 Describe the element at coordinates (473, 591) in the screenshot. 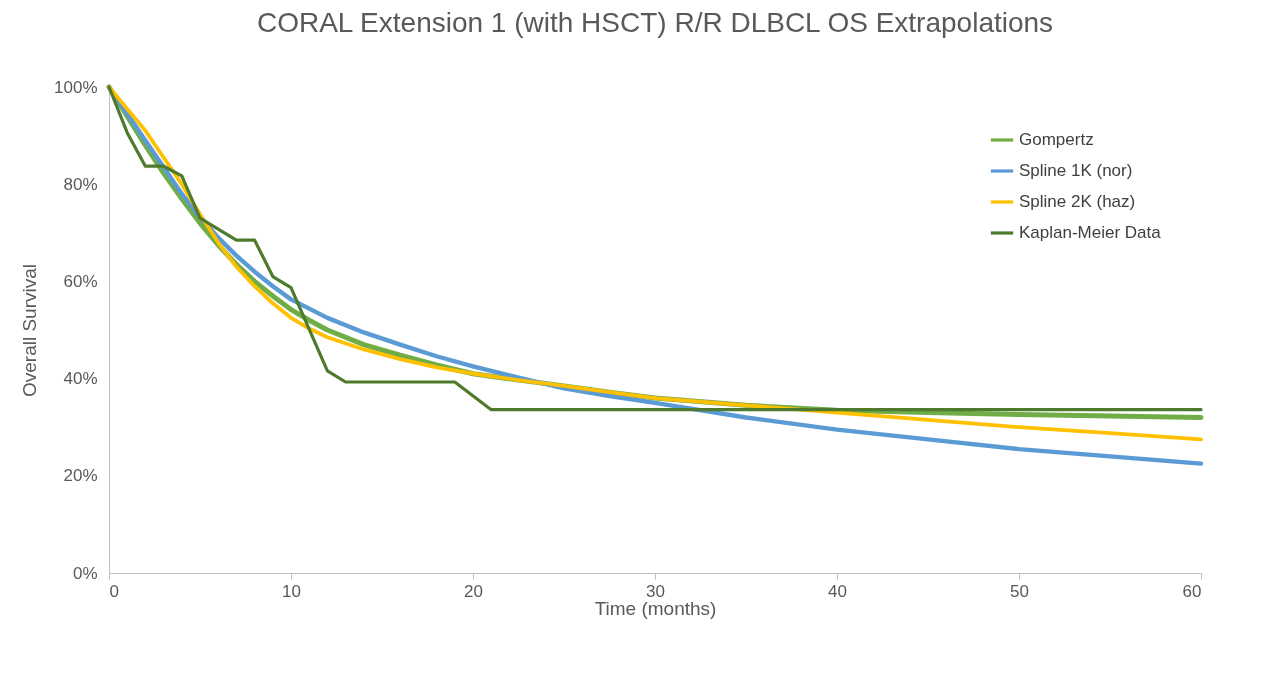

I see `x-tick-label: 20` at that location.